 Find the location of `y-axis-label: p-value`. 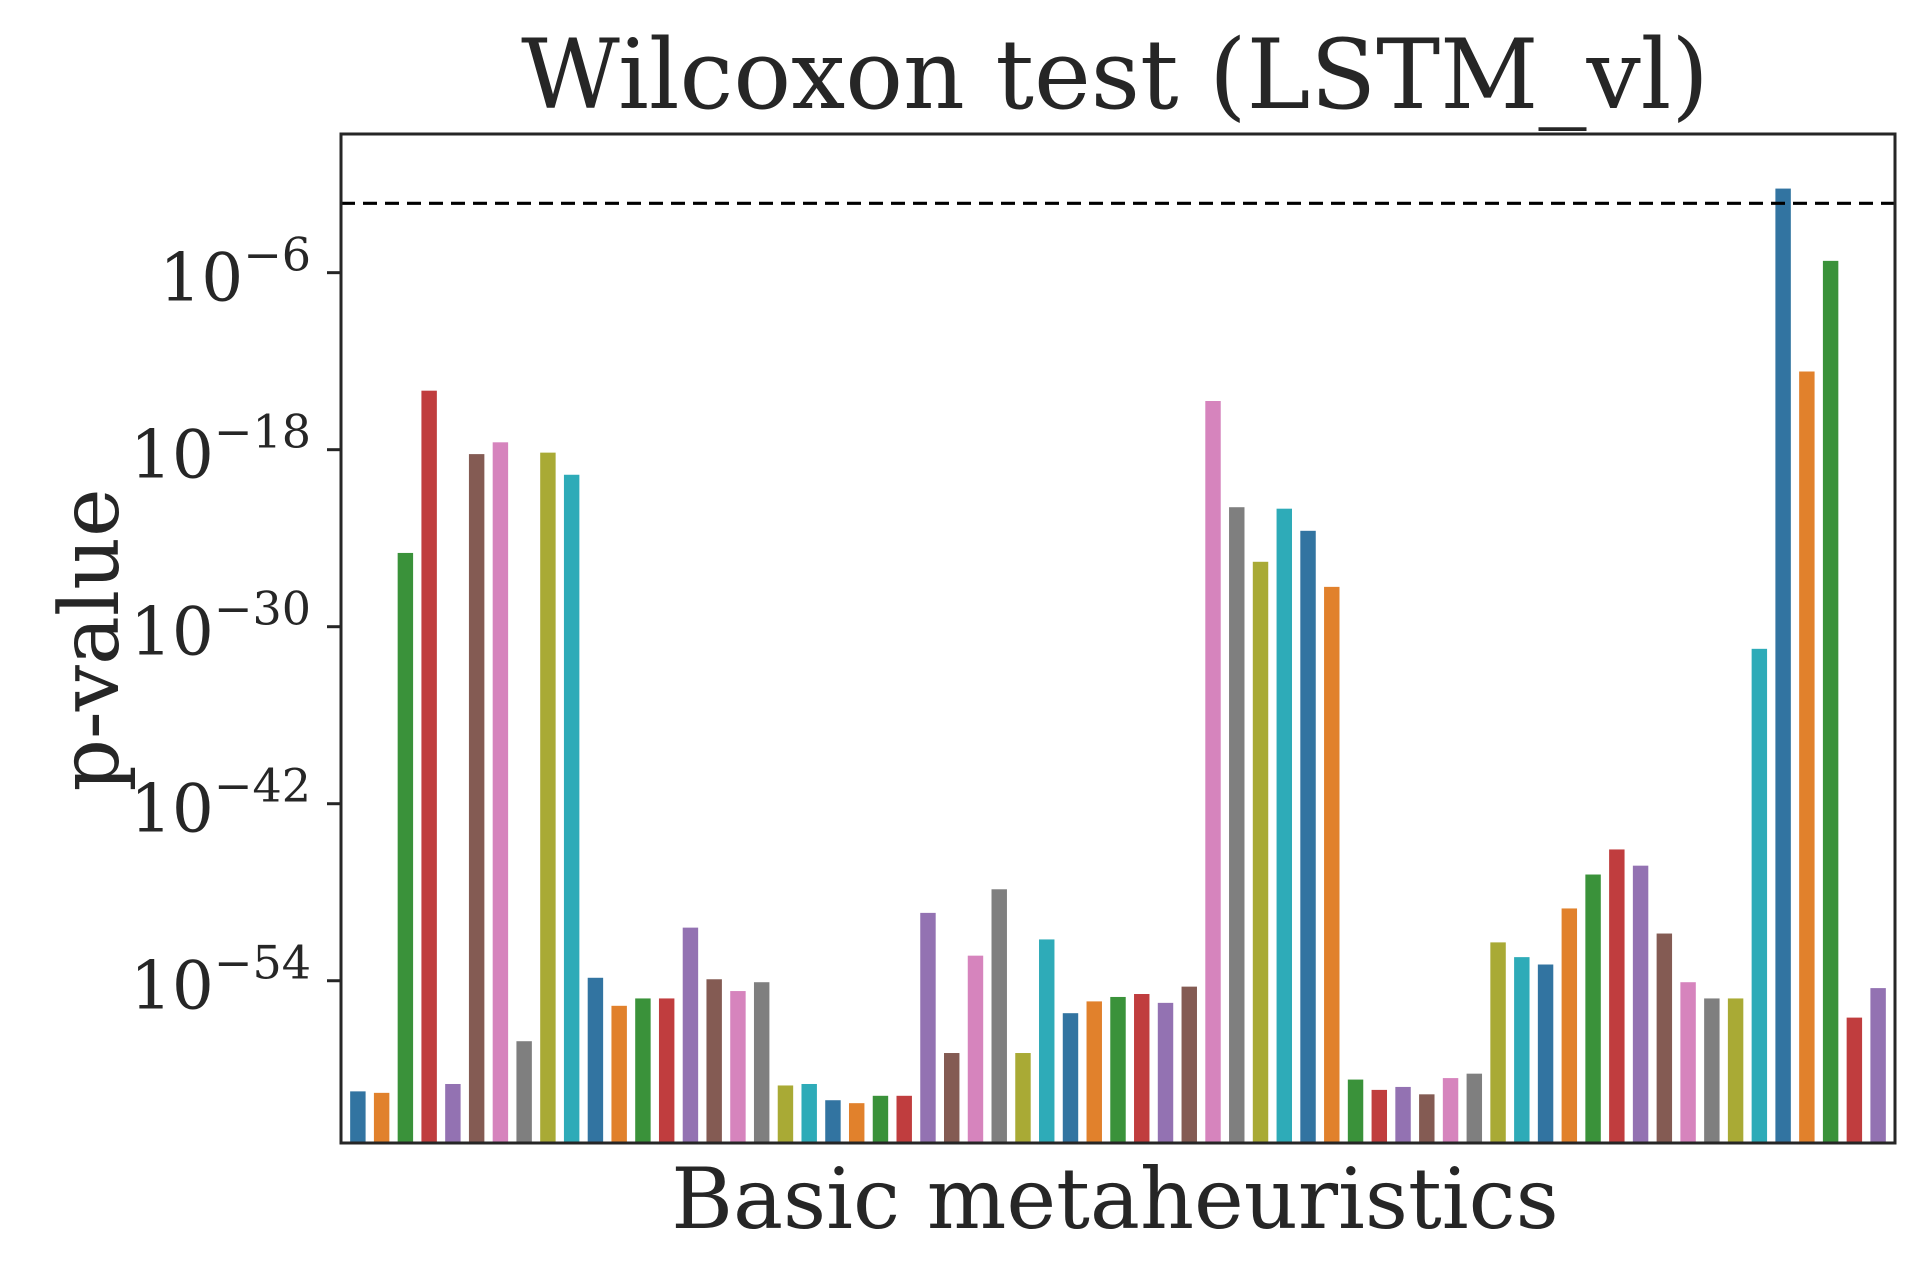

y-axis-label: p-value is located at coordinates (90, 640).